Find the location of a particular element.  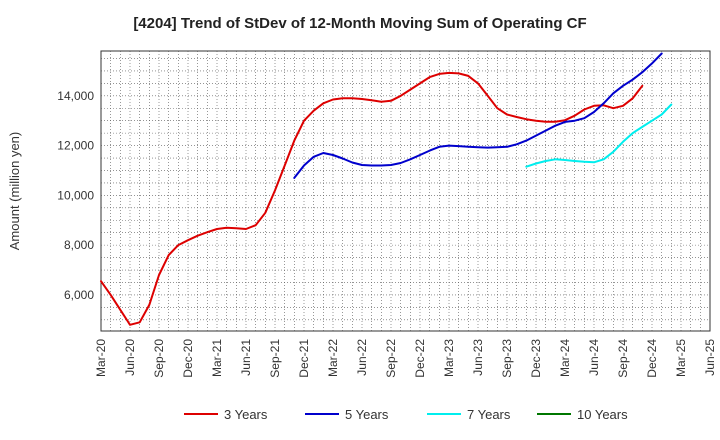

x-tick-label: Dec-20 is located at coordinates (188, 358).